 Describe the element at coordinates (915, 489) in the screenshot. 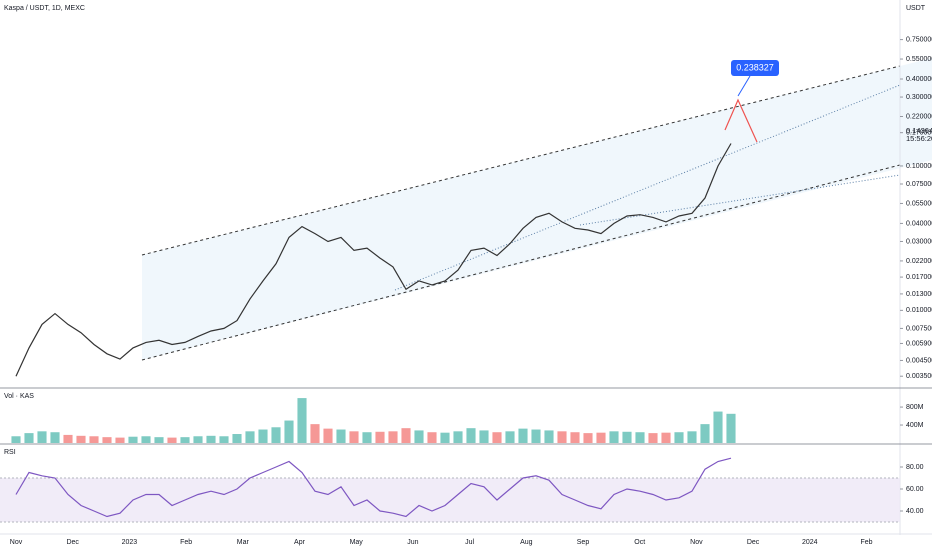

I see `y-tick-label: 60.00` at that location.